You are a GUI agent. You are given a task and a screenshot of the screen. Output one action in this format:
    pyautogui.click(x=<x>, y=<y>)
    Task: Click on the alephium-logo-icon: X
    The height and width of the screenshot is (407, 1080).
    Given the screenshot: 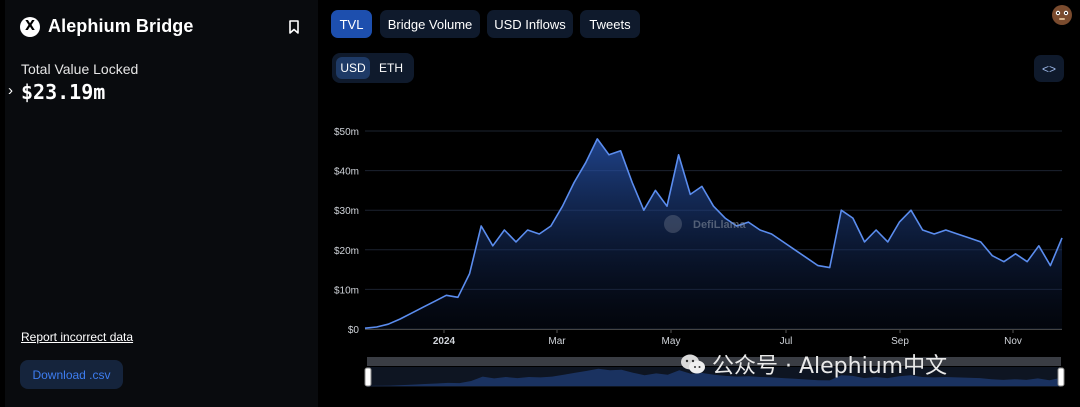 What is the action you would take?
    pyautogui.click(x=30, y=26)
    